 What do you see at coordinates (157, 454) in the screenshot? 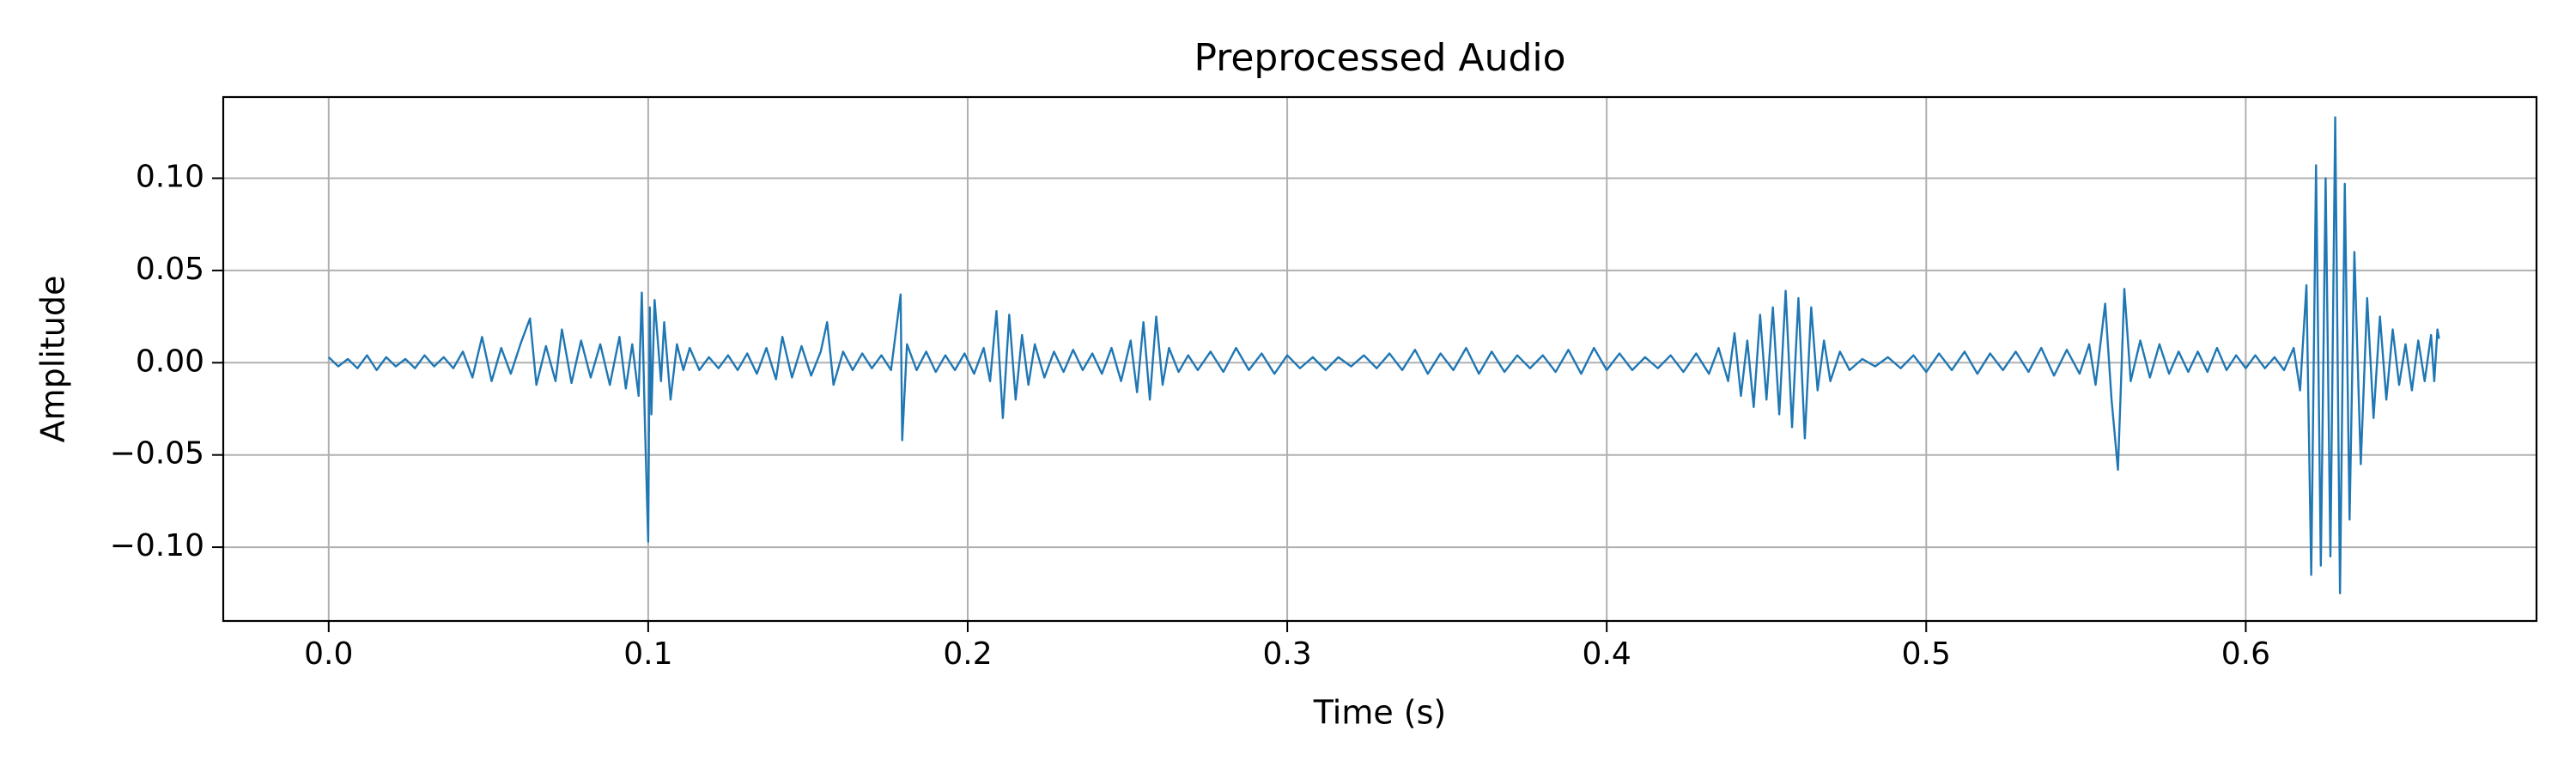
I see `y-tick-label: −0.05` at bounding box center [157, 454].